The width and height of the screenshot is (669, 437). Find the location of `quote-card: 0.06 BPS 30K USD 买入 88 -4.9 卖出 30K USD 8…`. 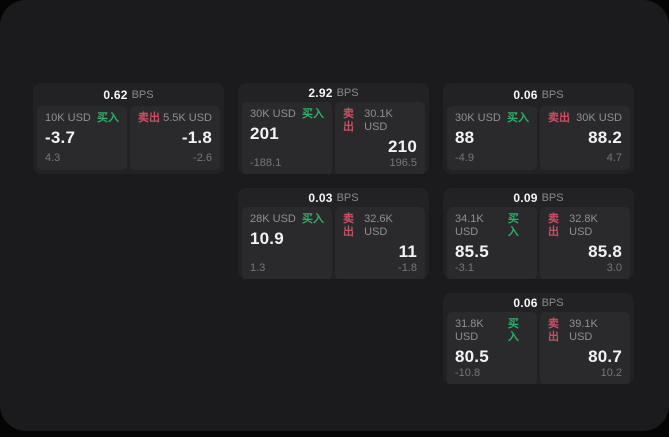

quote-card: 0.06 BPS 30K USD 买入 88 -4.9 卖出 30K USD 8… is located at coordinates (538, 128).